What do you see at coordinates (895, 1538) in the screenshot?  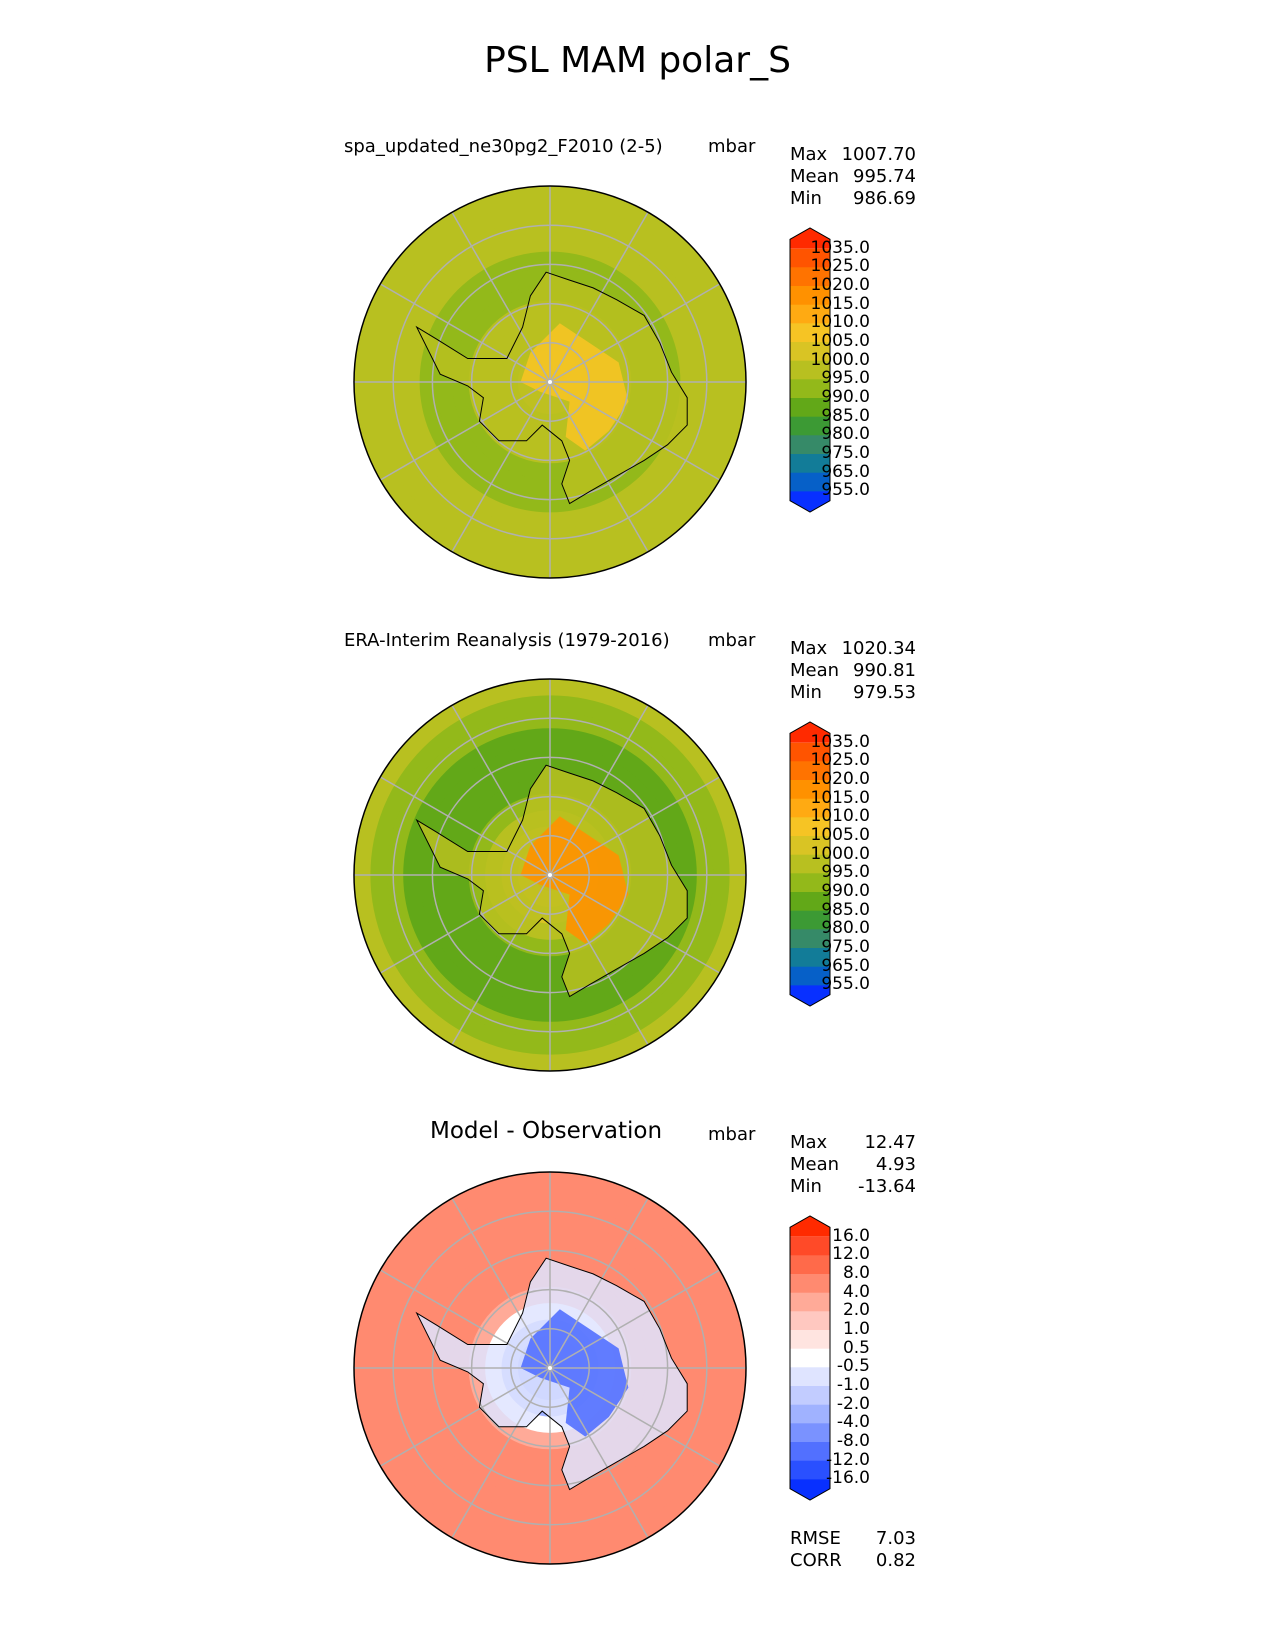 I see `stat-value: 7.03` at bounding box center [895, 1538].